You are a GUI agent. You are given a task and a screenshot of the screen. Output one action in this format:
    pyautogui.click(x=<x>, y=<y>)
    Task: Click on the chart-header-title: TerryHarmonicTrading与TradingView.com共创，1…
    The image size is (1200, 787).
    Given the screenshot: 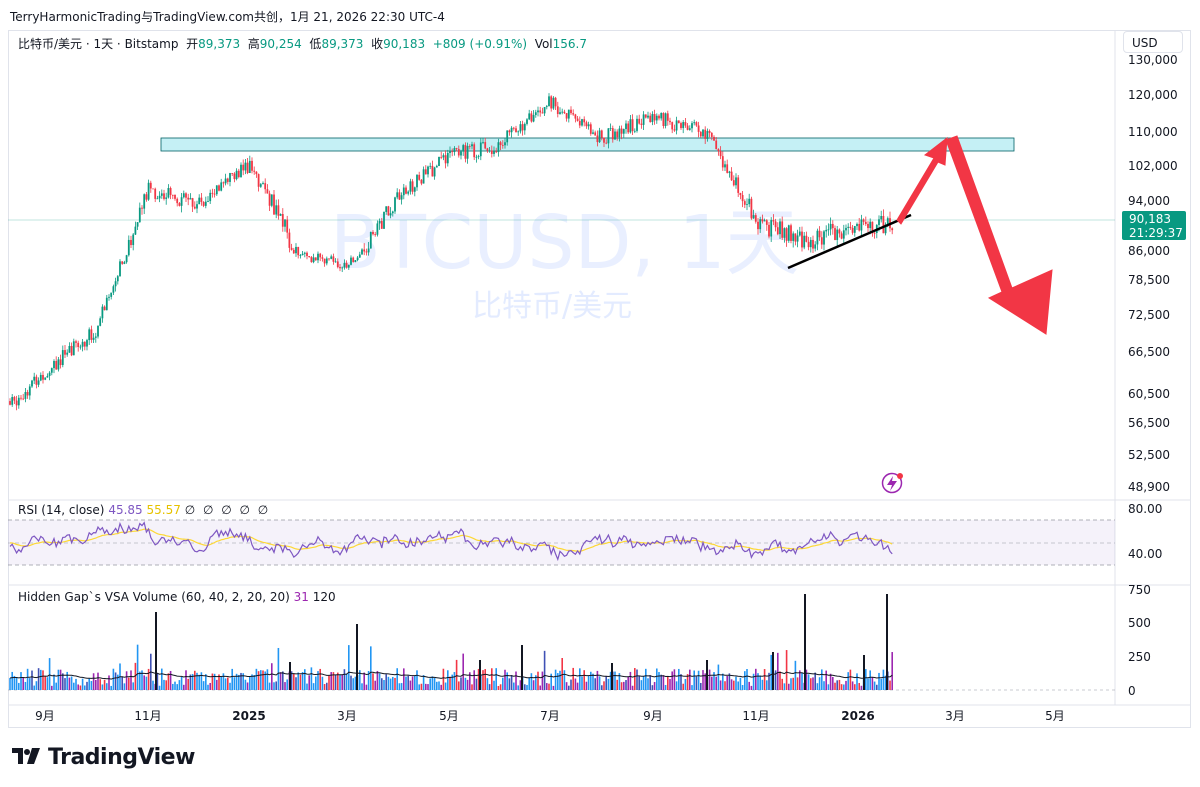 What is the action you would take?
    pyautogui.click(x=227, y=17)
    